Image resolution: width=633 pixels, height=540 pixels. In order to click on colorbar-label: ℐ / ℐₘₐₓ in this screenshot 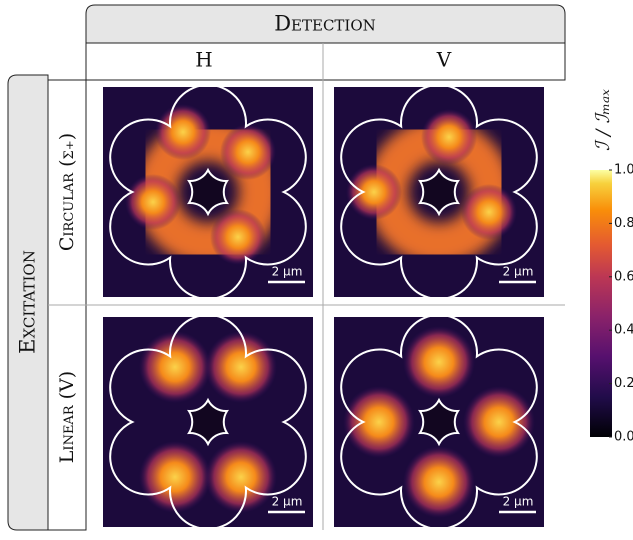, I will do `click(603, 120)`.